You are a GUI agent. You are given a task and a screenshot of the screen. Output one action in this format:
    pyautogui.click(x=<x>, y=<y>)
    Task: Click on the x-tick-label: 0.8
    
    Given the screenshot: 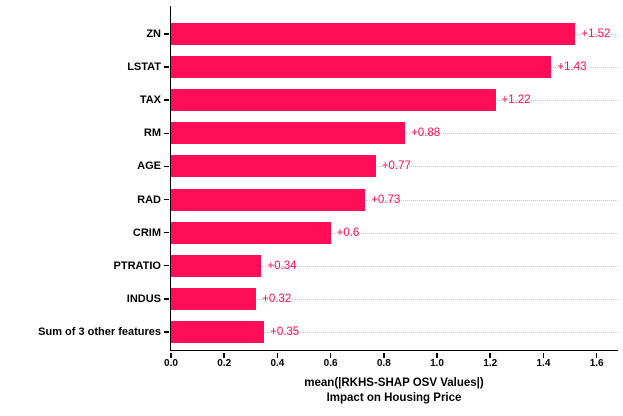 What is the action you would take?
    pyautogui.click(x=383, y=363)
    